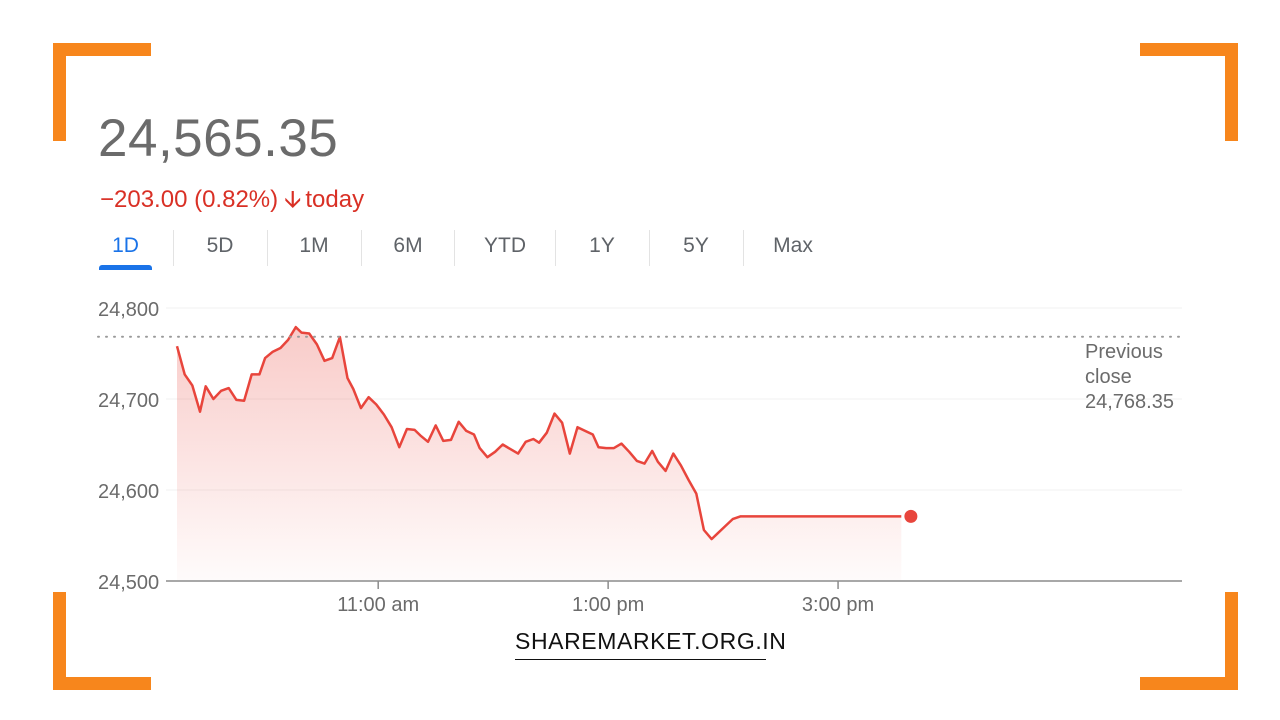 This screenshot has height=720, width=1280. Describe the element at coordinates (1189, 92) in the screenshot. I see `corner-frame-top-right` at that location.